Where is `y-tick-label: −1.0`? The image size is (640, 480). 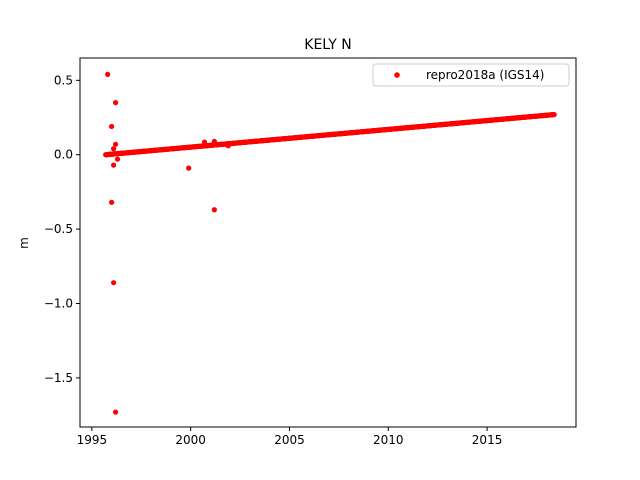 y-tick-label: −1.0 is located at coordinates (58, 304).